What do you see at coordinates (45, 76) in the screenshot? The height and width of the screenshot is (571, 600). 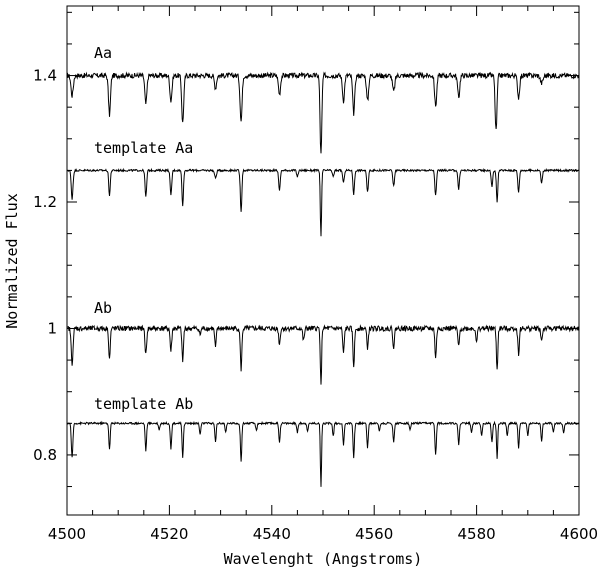 I see `y-tick-label: 1.4` at bounding box center [45, 76].